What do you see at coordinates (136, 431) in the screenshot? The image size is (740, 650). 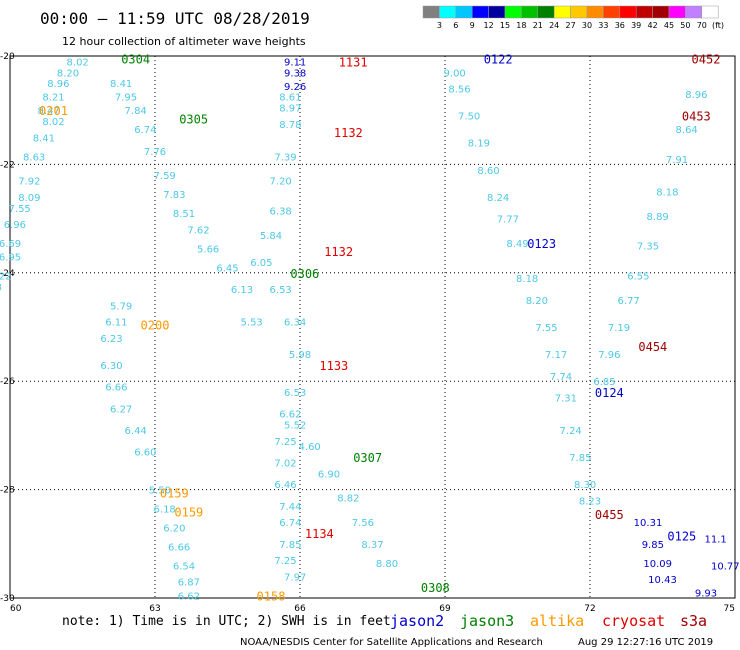 I see `wave-height-value: 6.44` at bounding box center [136, 431].